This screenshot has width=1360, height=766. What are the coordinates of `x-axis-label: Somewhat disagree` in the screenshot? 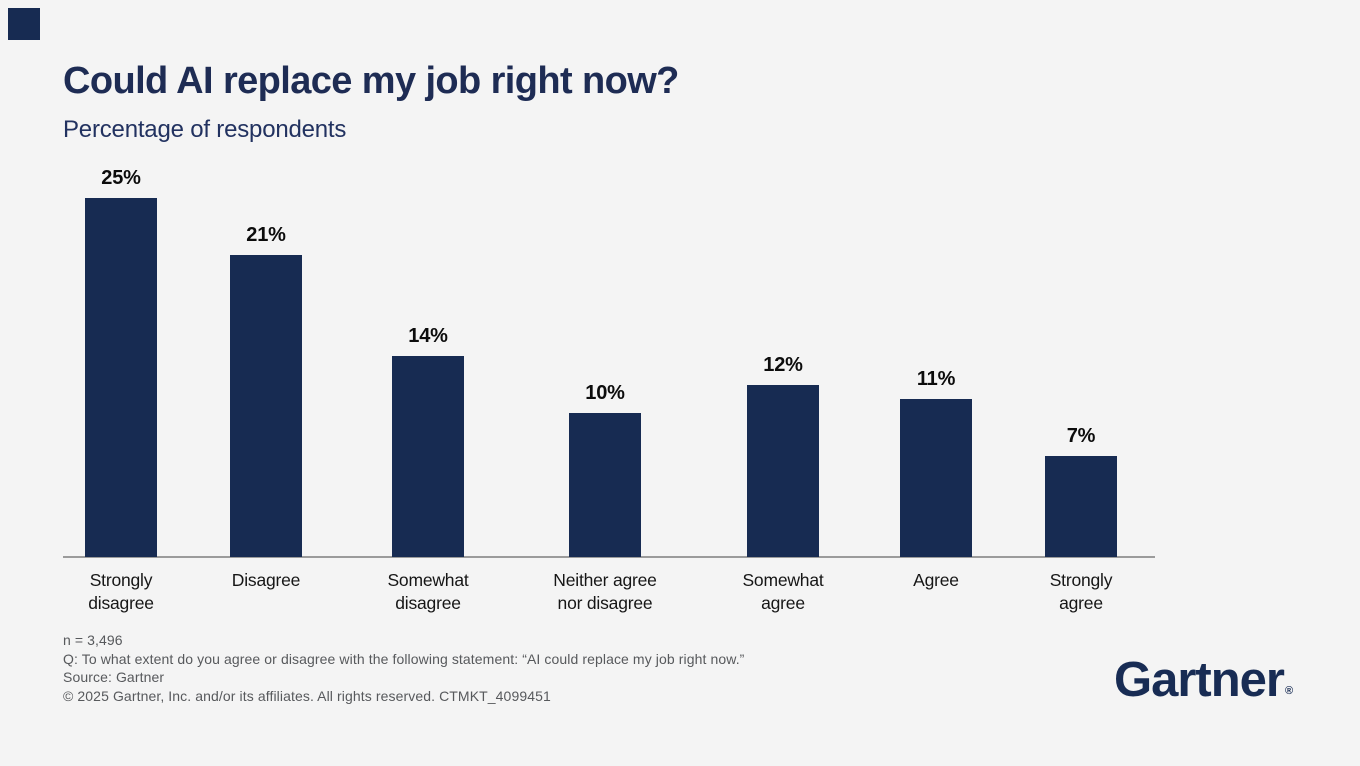 It's located at (428, 591).